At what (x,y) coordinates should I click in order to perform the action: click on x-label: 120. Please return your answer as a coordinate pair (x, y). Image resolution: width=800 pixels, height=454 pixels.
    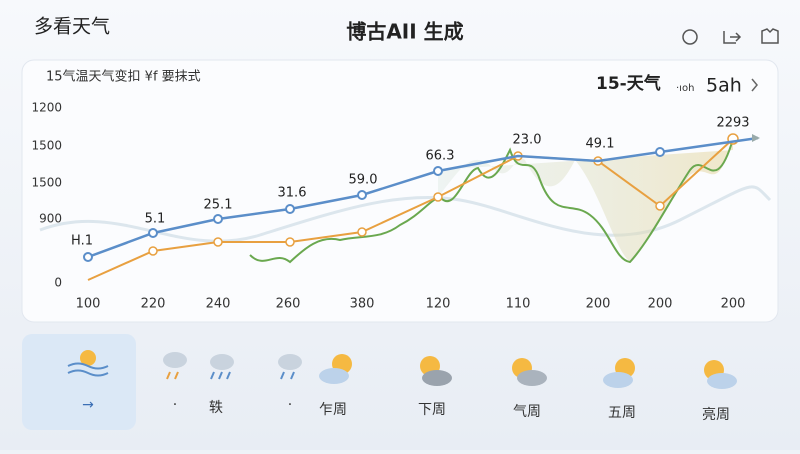
    Looking at the image, I should click on (438, 304).